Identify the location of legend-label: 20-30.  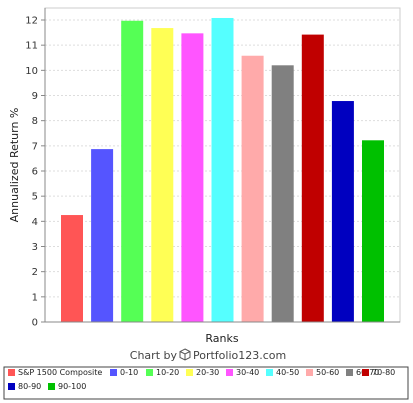
(207, 372).